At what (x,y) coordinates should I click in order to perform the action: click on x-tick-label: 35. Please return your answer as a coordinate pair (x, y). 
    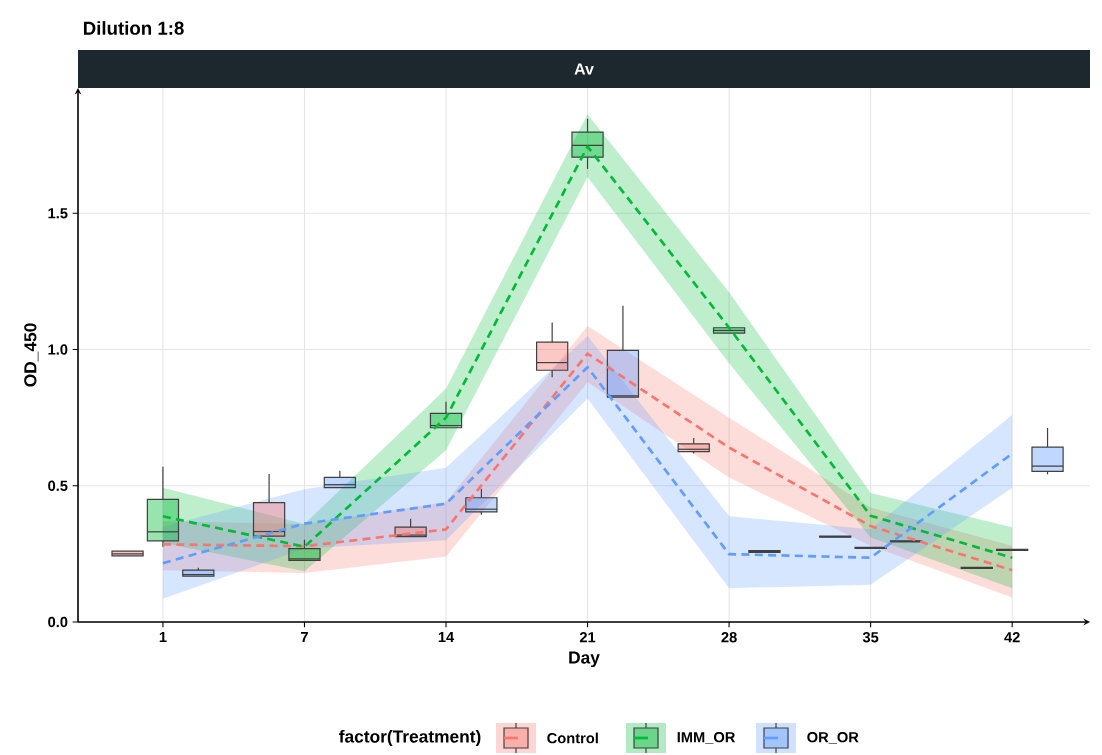
    Looking at the image, I should click on (870, 637).